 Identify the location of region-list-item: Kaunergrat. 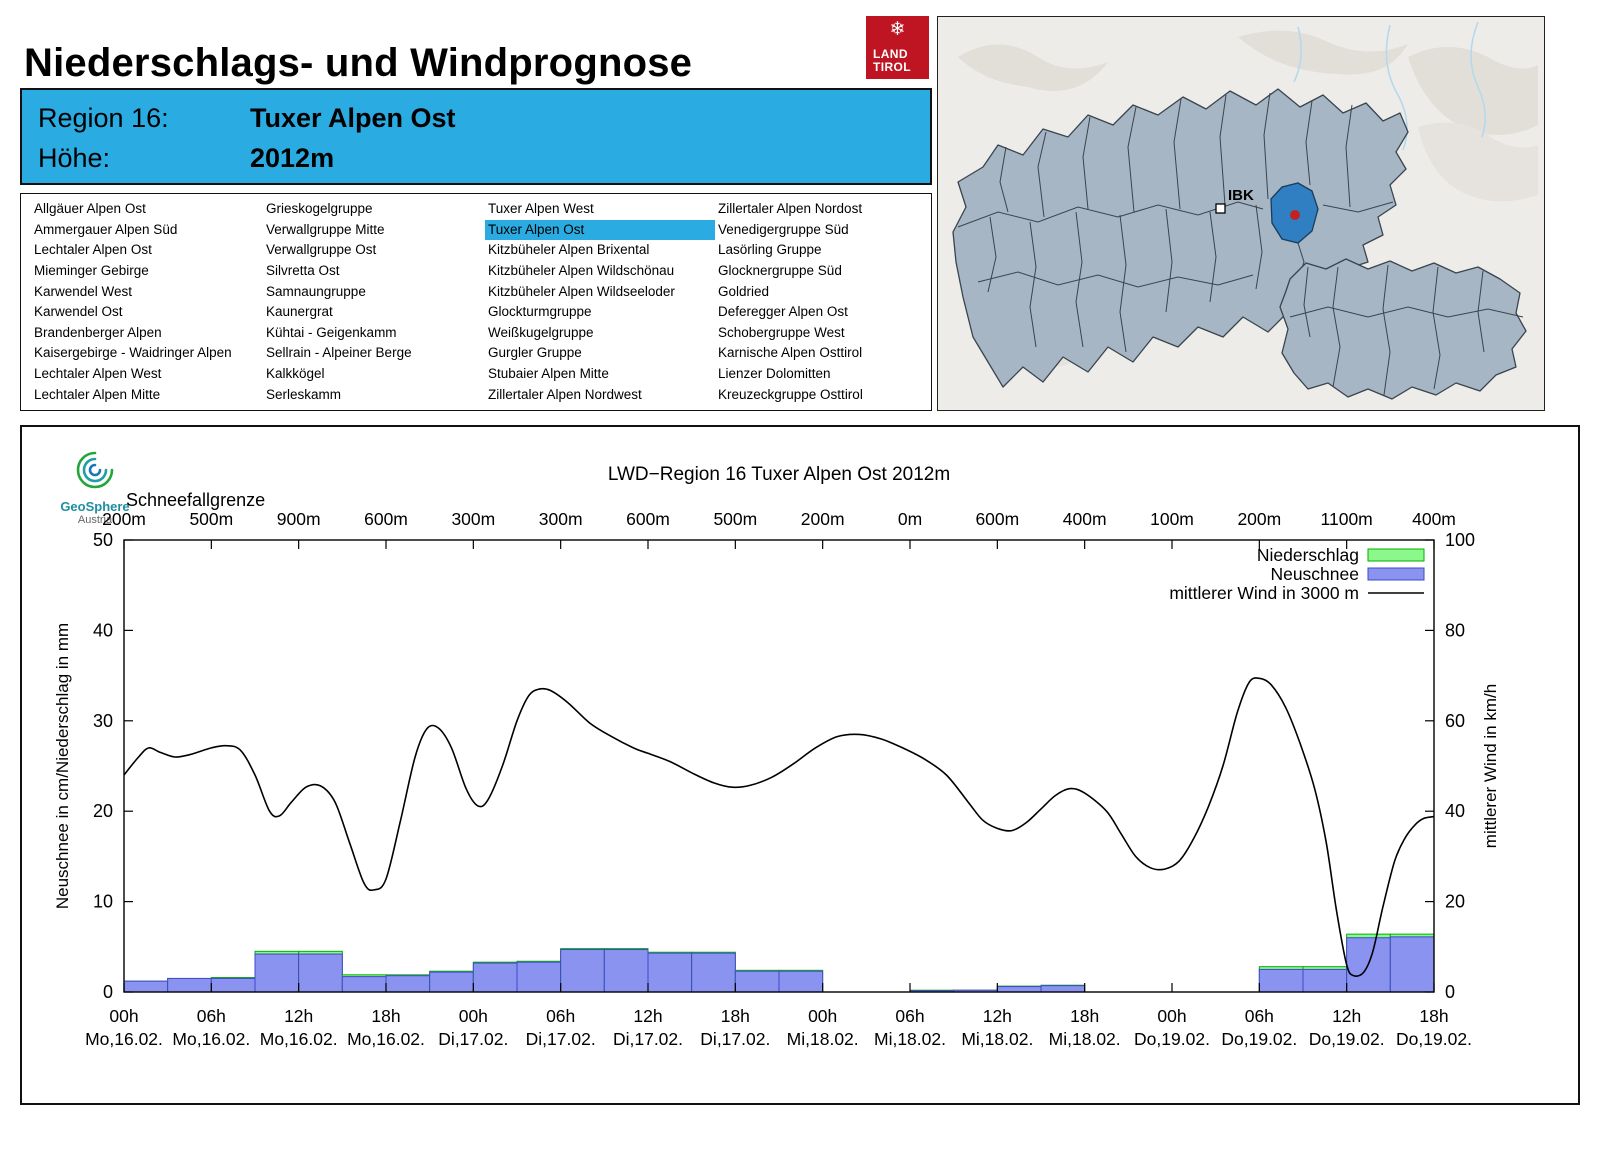
(299, 312).